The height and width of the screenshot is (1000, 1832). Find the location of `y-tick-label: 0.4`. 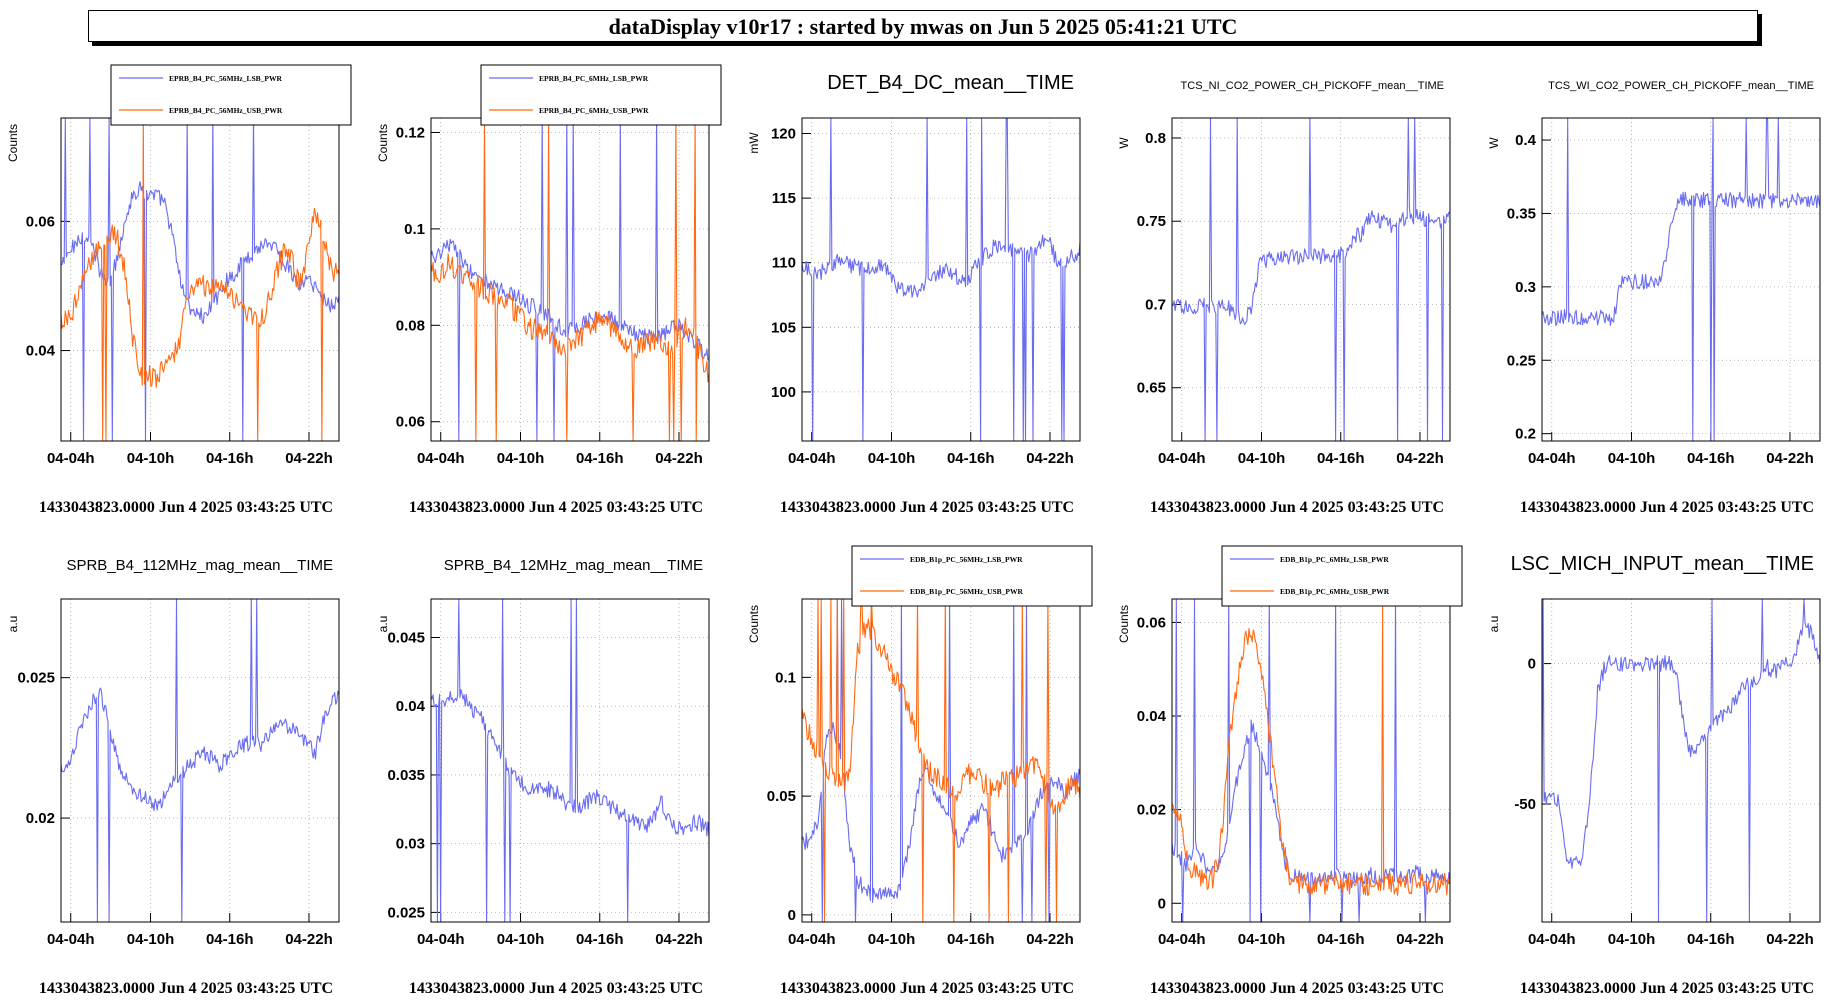

y-tick-label: 0.4 is located at coordinates (1526, 140).